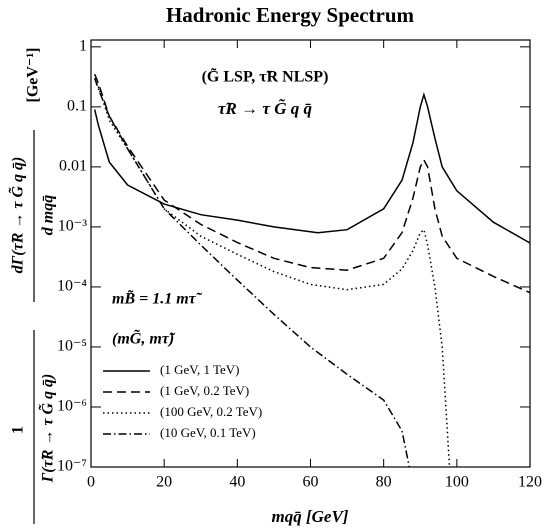  Describe the element at coordinates (72, 286) in the screenshot. I see `y-tick-label: 10⁻⁴` at that location.